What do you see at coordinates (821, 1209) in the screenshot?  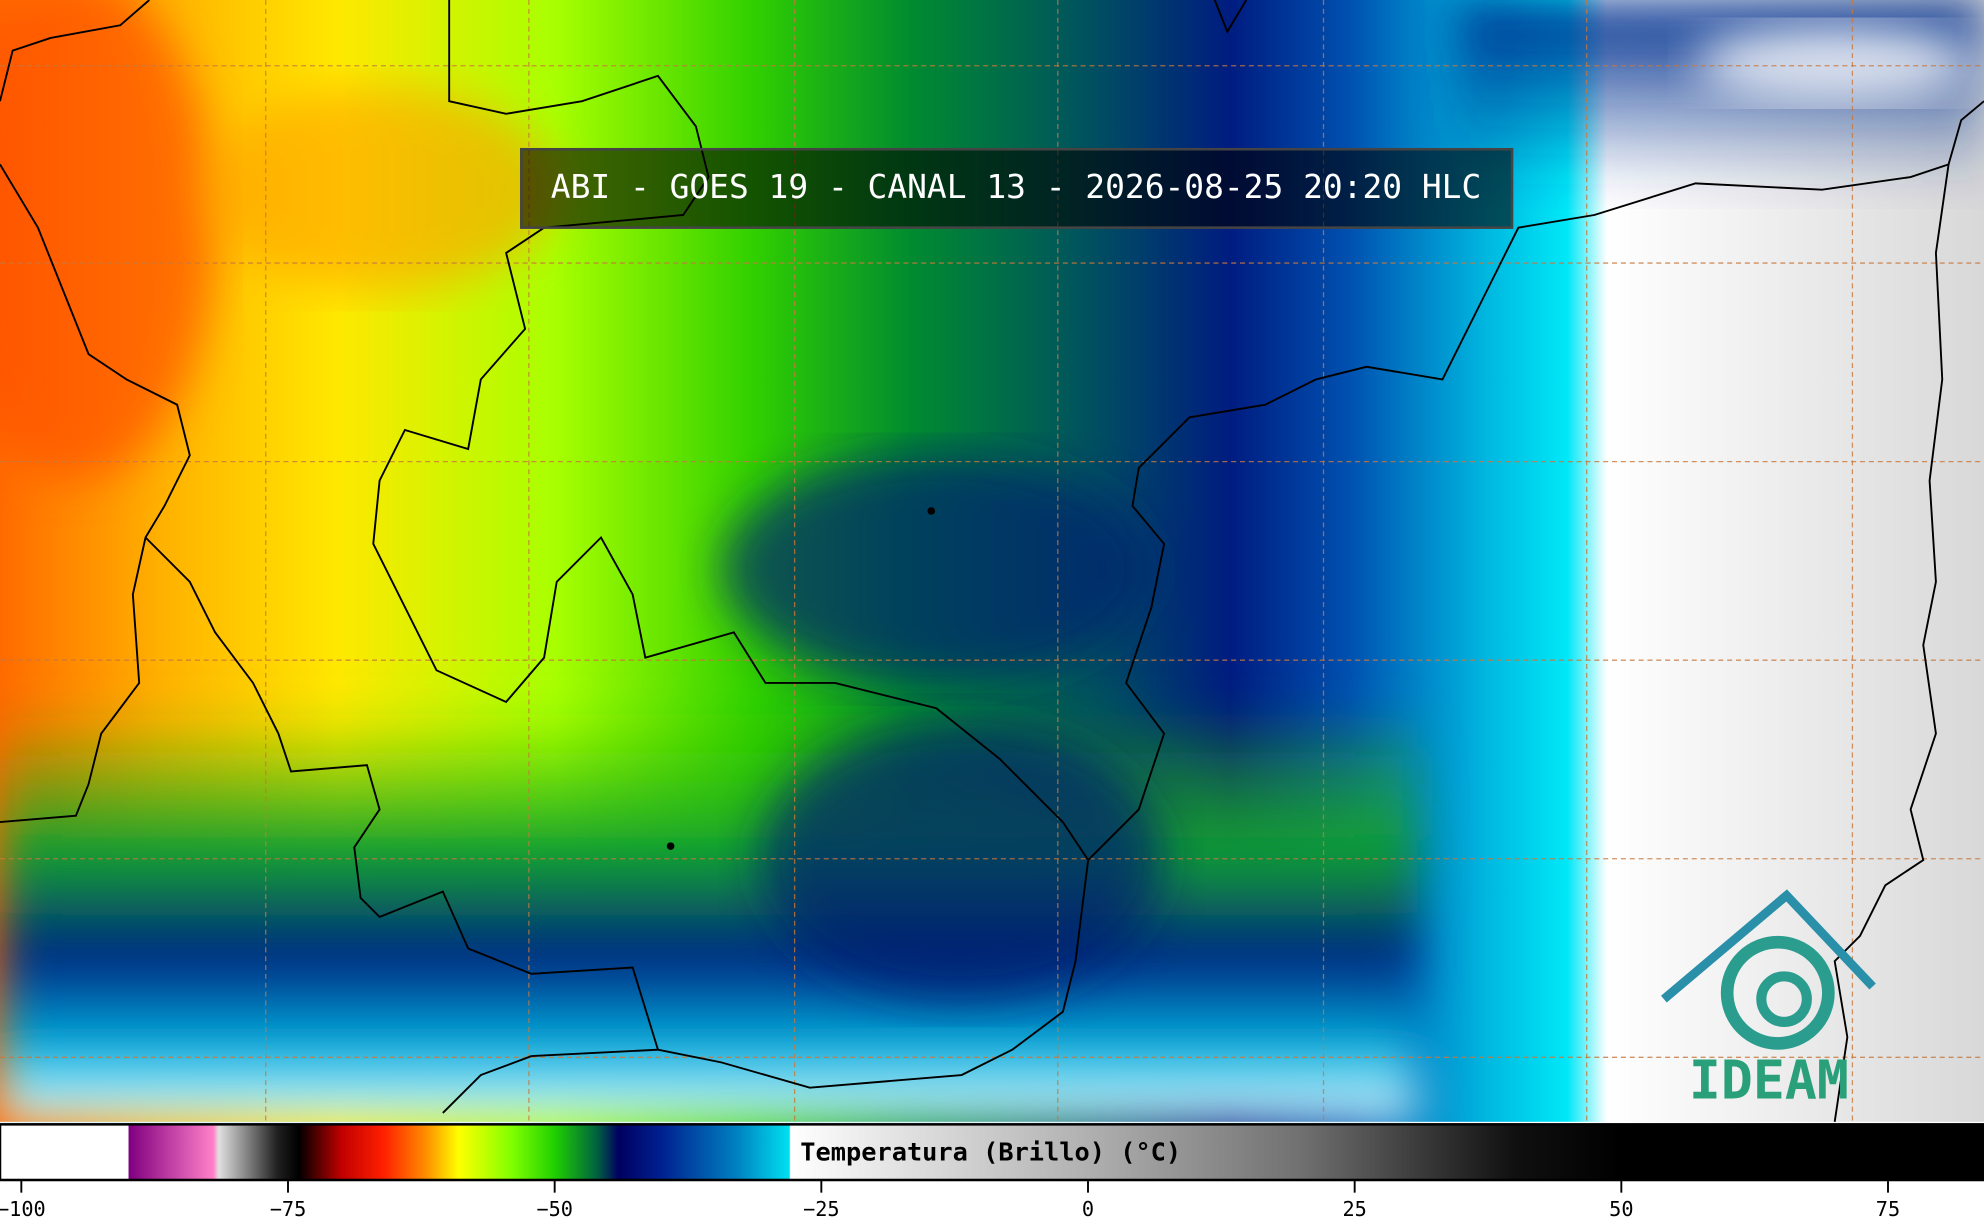 I see `tick-label: −25` at bounding box center [821, 1209].